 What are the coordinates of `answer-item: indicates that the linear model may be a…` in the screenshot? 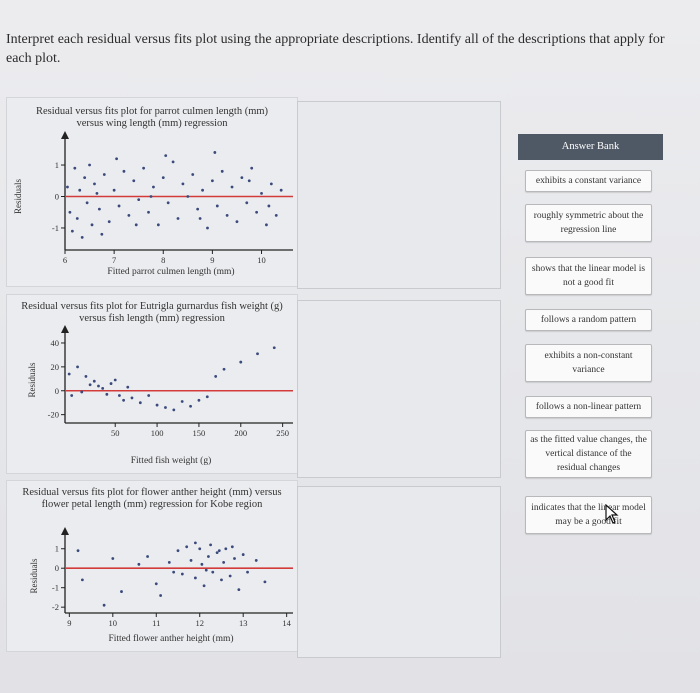 It's located at (588, 515).